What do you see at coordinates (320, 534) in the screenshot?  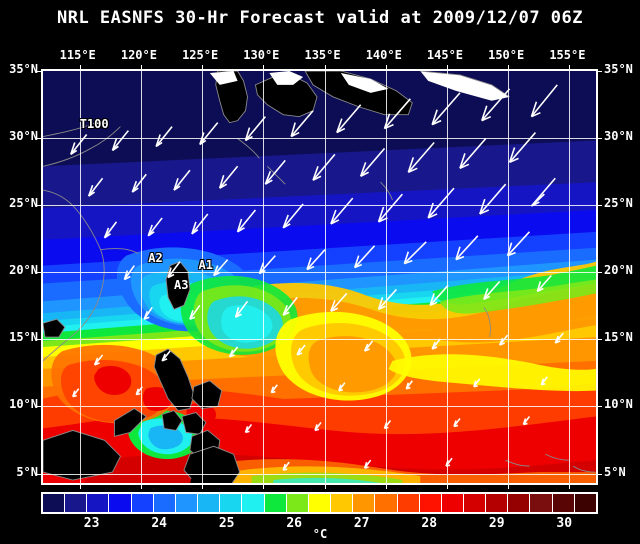 I see `colorbar-unit-label: °C` at bounding box center [320, 534].